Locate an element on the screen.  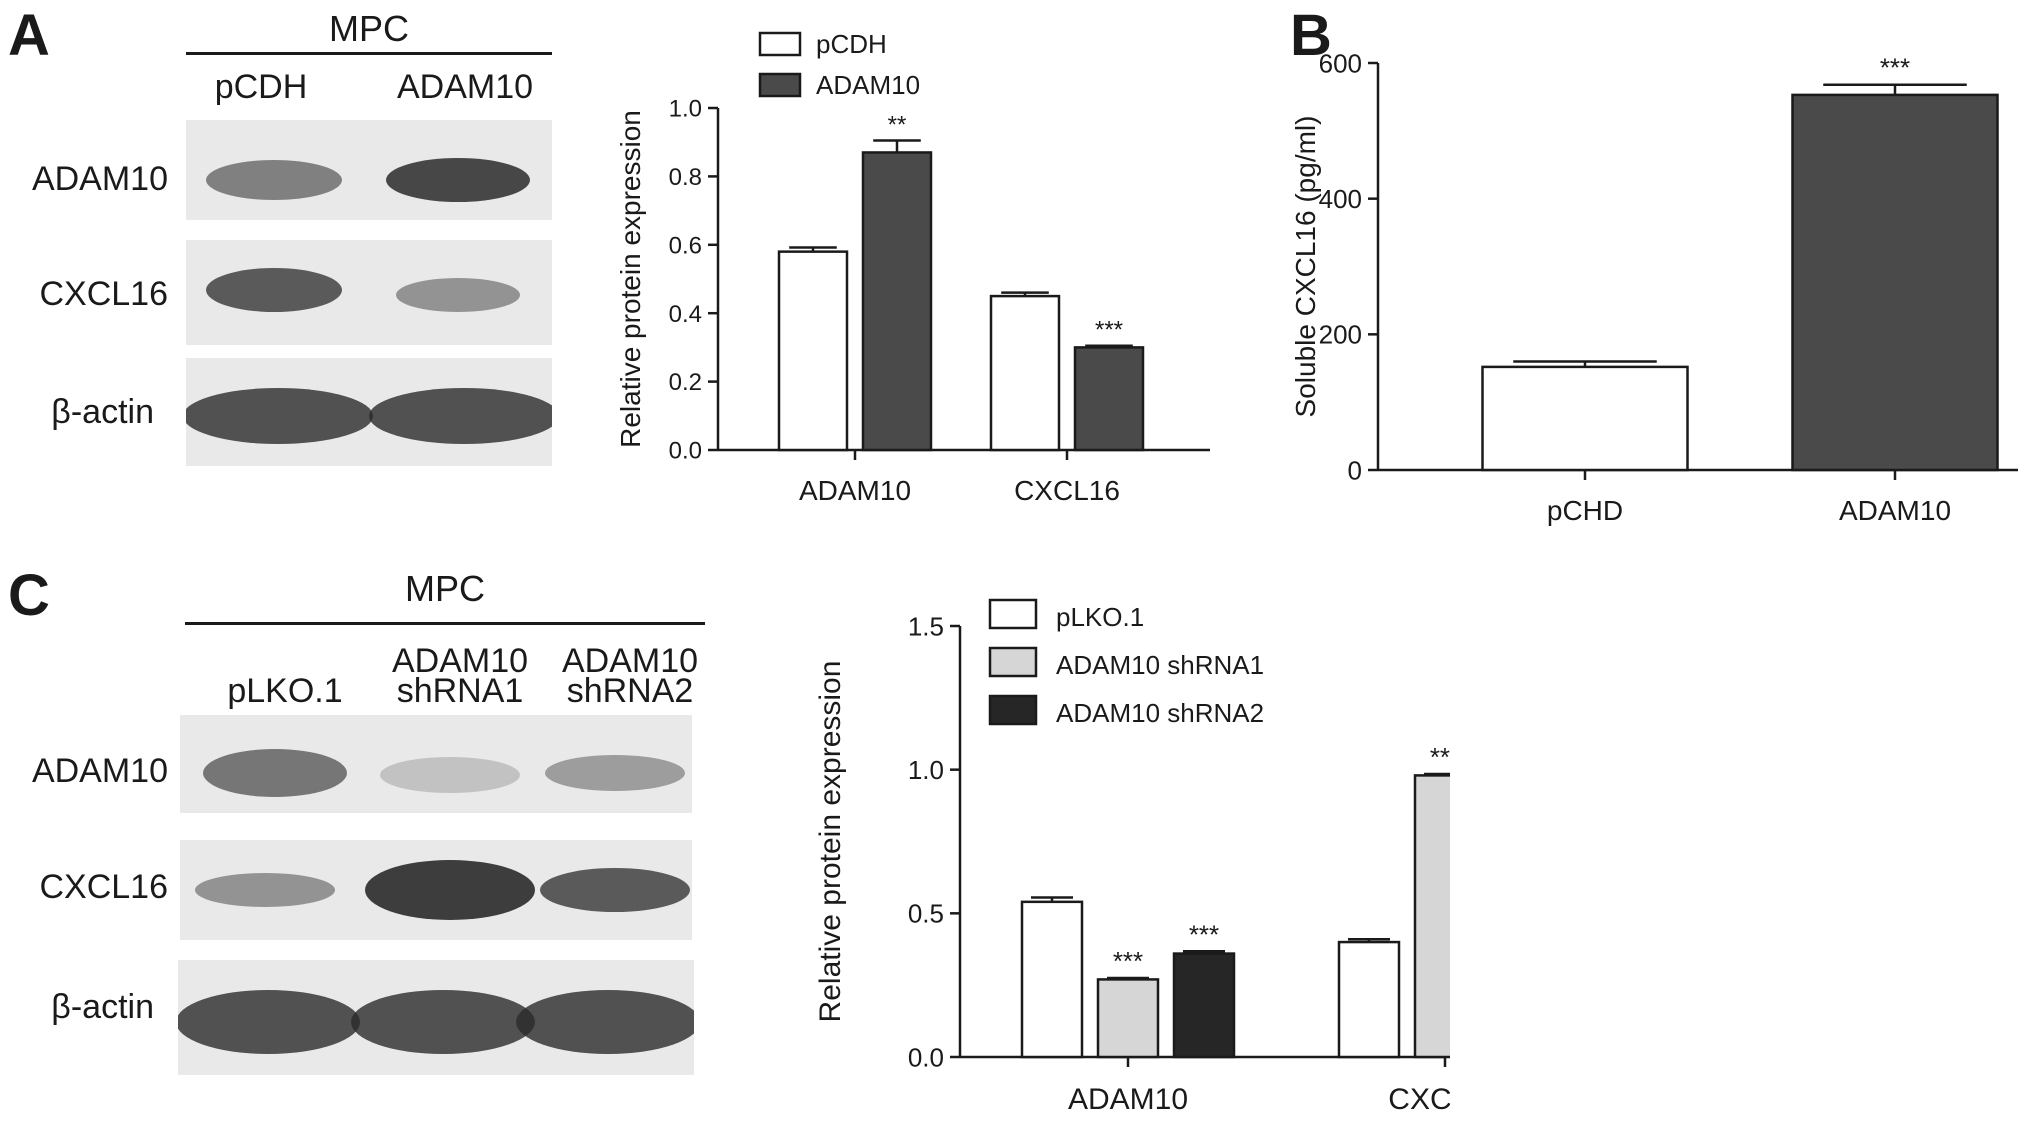
blot-c-title-rule is located at coordinates (445, 623).